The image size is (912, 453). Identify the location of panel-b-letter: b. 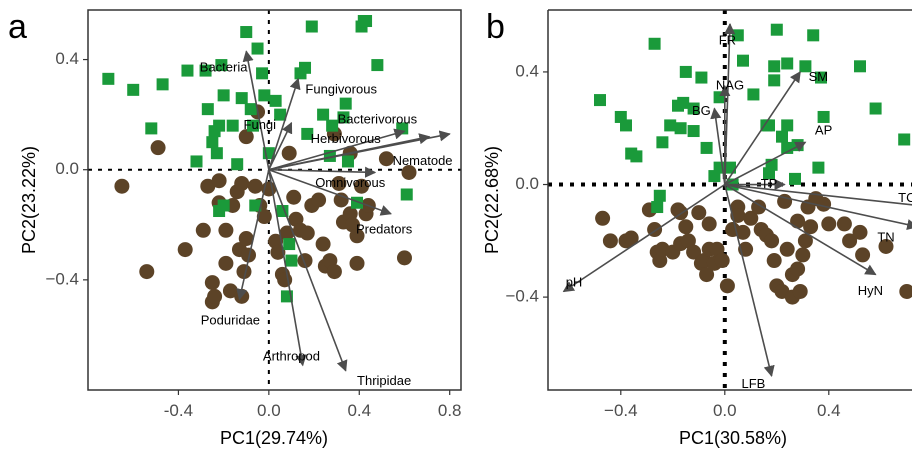
(495, 27).